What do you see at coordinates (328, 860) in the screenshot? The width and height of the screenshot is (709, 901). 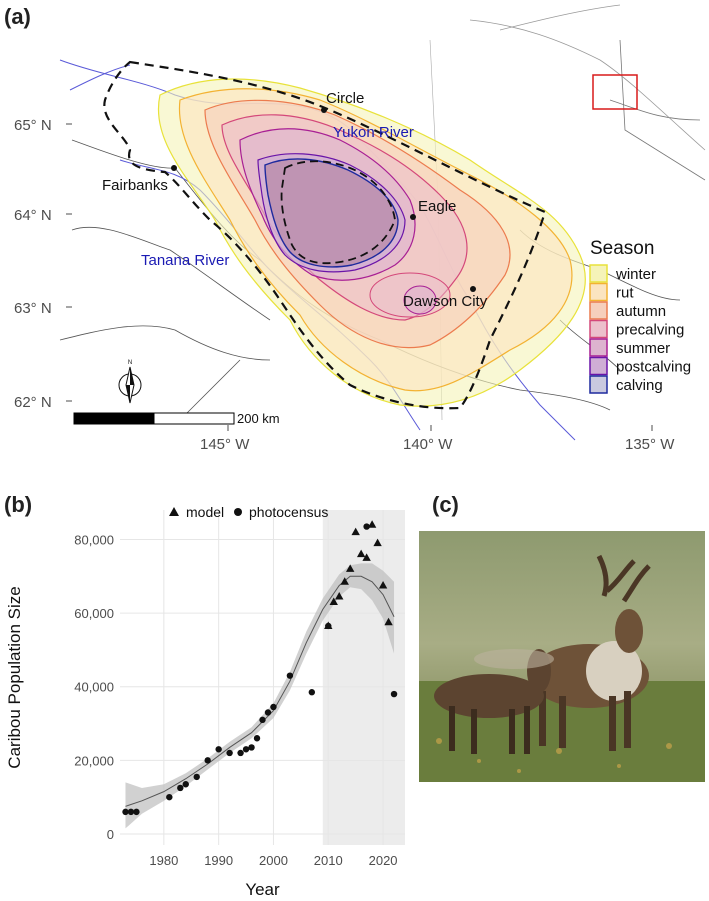 I see `x-tick-label: 2010` at bounding box center [328, 860].